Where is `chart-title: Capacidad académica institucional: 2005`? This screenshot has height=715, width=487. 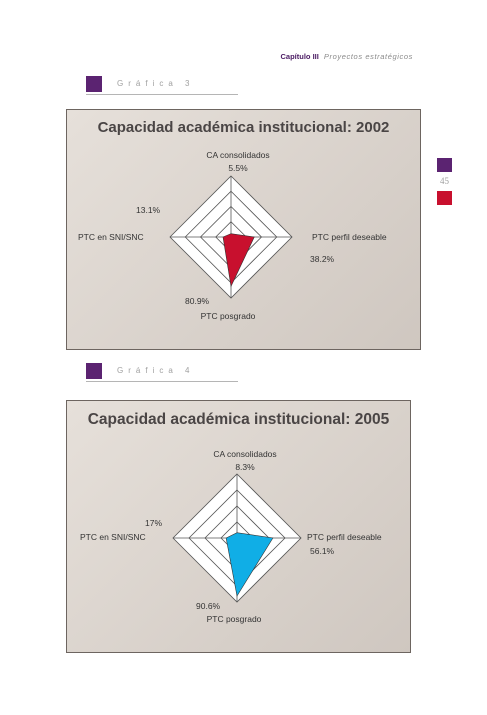
chart-title: Capacidad académica institucional: 2005 is located at coordinates (238, 419).